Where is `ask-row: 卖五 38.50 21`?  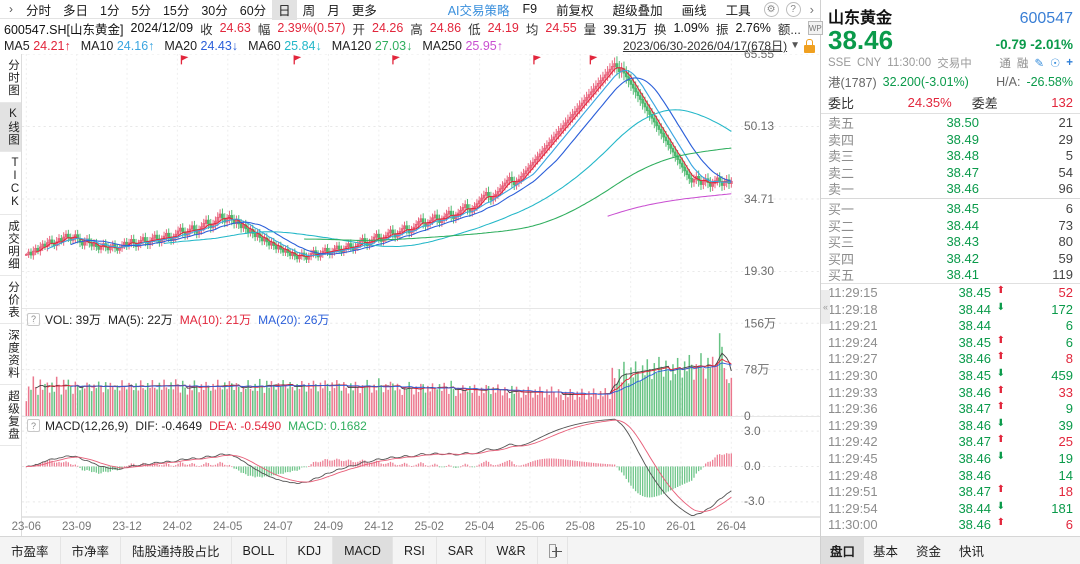
ask-row: 卖五 38.50 21 is located at coordinates (950, 122).